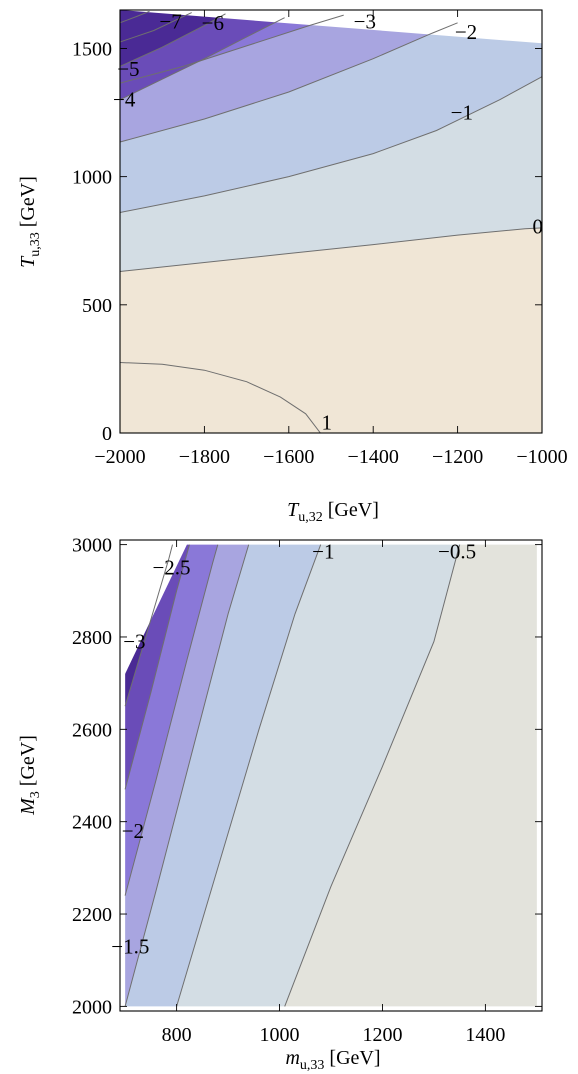  I want to click on y-tick-label: 2400, so click(92, 823).